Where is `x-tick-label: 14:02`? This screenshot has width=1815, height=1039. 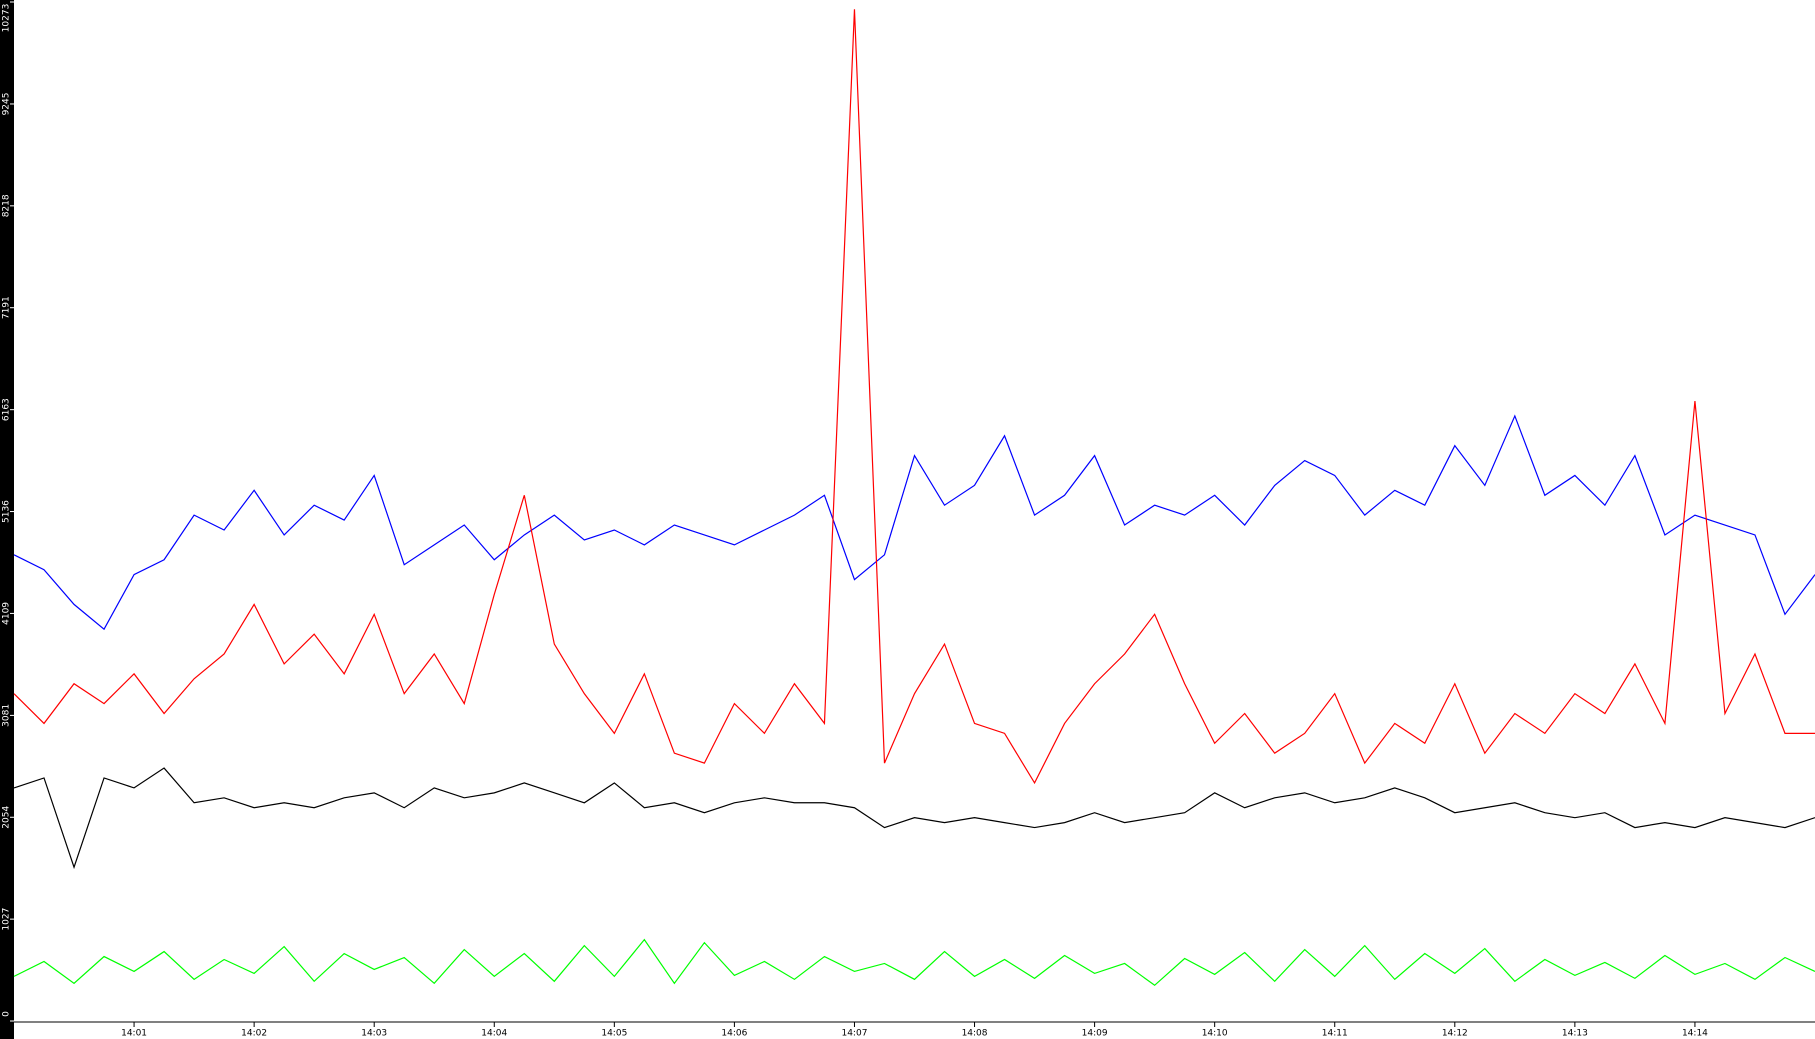
x-tick-label: 14:02 is located at coordinates (254, 1034).